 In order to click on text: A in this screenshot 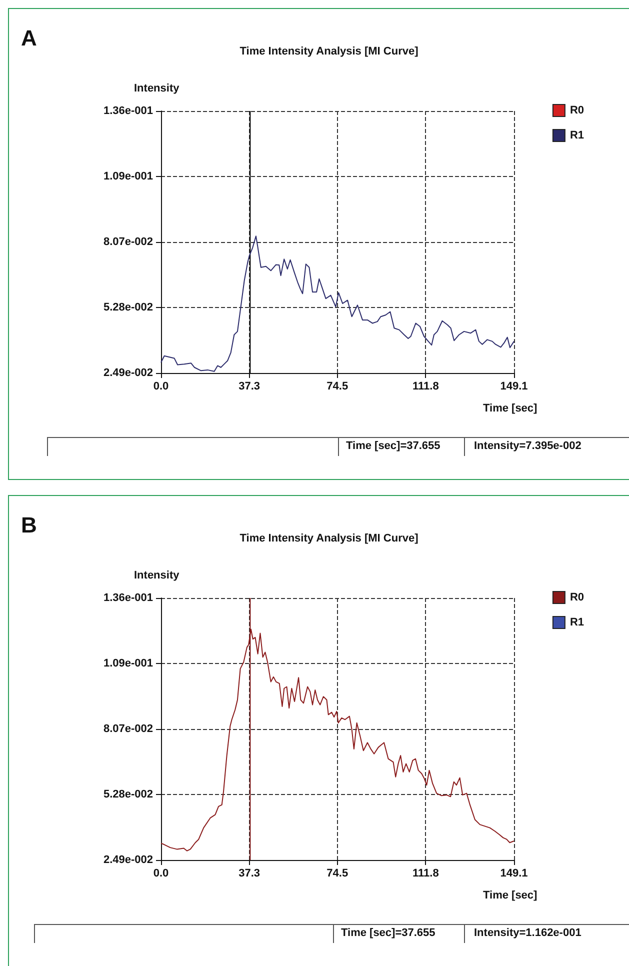, I will do `click(29, 38)`.